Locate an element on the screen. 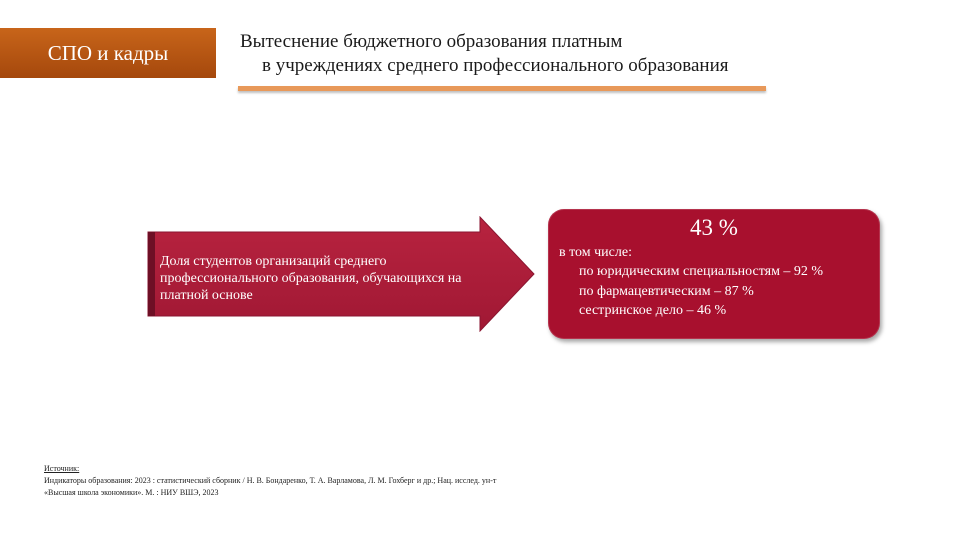  title-underline is located at coordinates (502, 88).